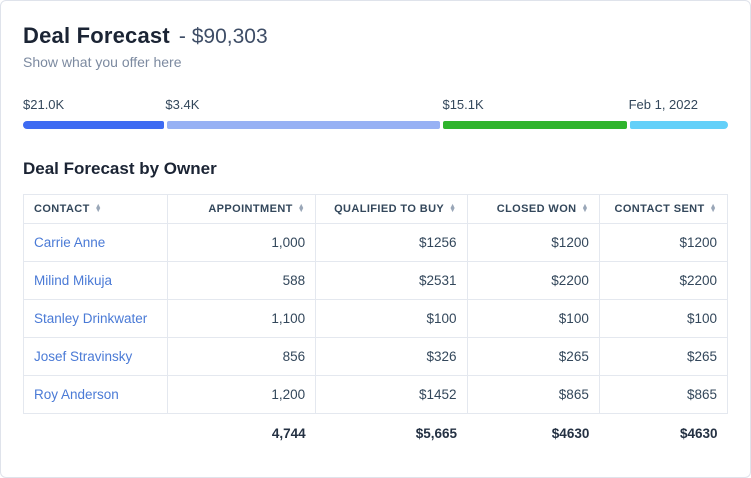  Describe the element at coordinates (94, 104) in the screenshot. I see `progress-label-wrapper: $21.0K` at that location.